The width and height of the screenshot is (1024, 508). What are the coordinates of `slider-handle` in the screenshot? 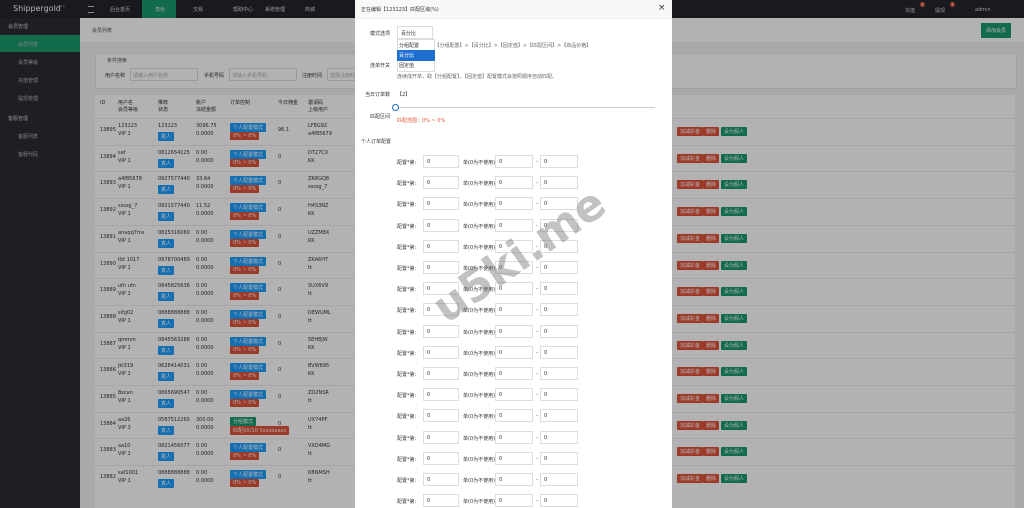 It's located at (395, 107).